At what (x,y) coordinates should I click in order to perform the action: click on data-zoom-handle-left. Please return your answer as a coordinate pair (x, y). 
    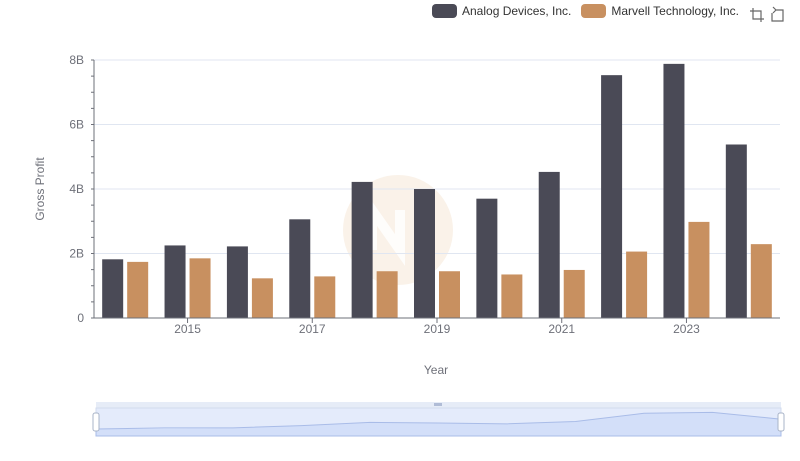
    Looking at the image, I should click on (96, 422).